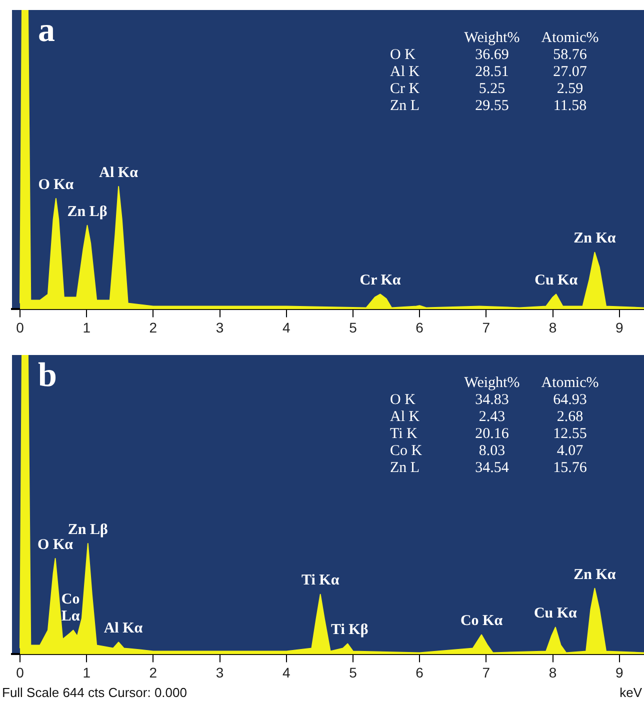  Describe the element at coordinates (492, 106) in the screenshot. I see `annotation: 29.55` at that location.